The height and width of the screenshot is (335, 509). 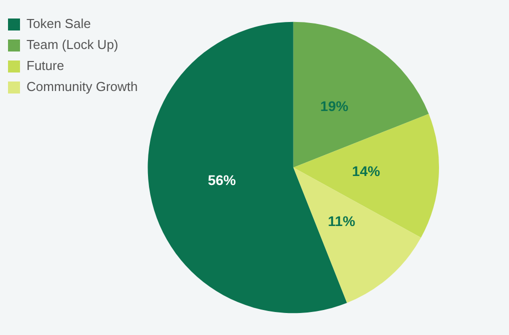 What do you see at coordinates (342, 220) in the screenshot?
I see `data-label: 11%` at bounding box center [342, 220].